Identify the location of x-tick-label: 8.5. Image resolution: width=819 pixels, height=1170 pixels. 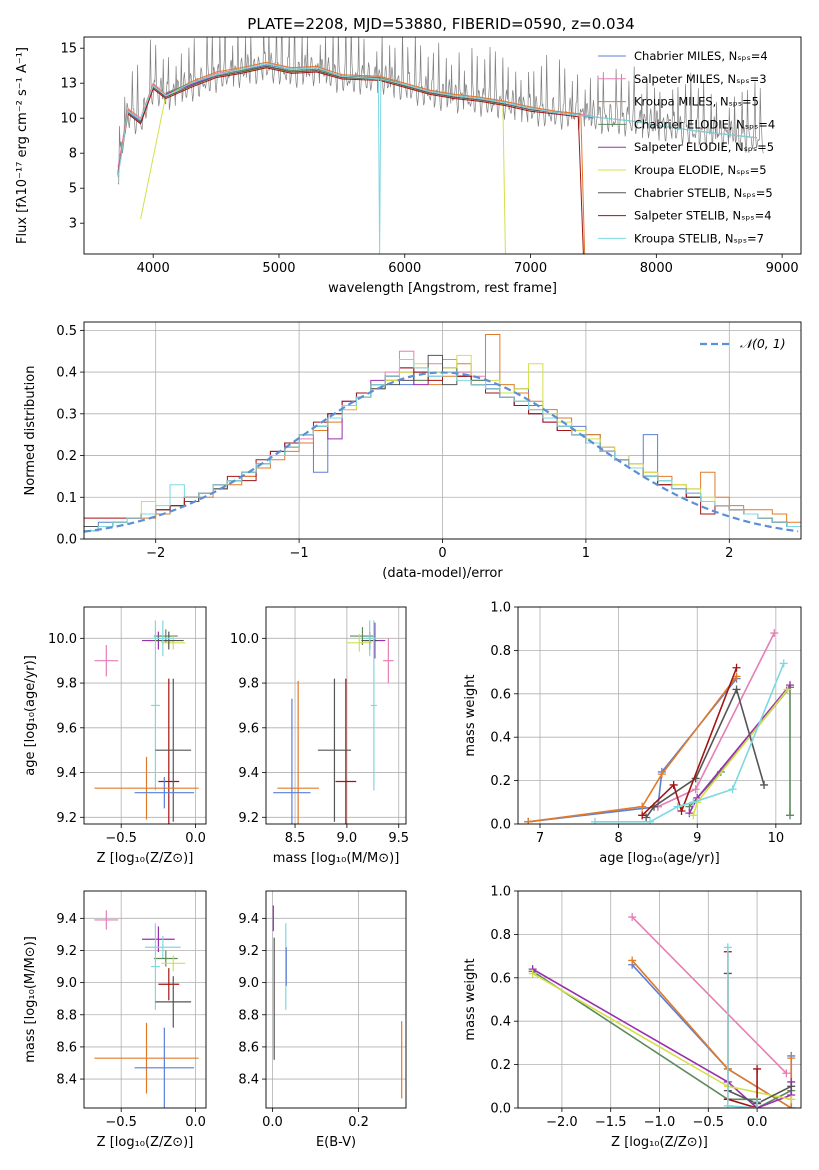
(295, 838).